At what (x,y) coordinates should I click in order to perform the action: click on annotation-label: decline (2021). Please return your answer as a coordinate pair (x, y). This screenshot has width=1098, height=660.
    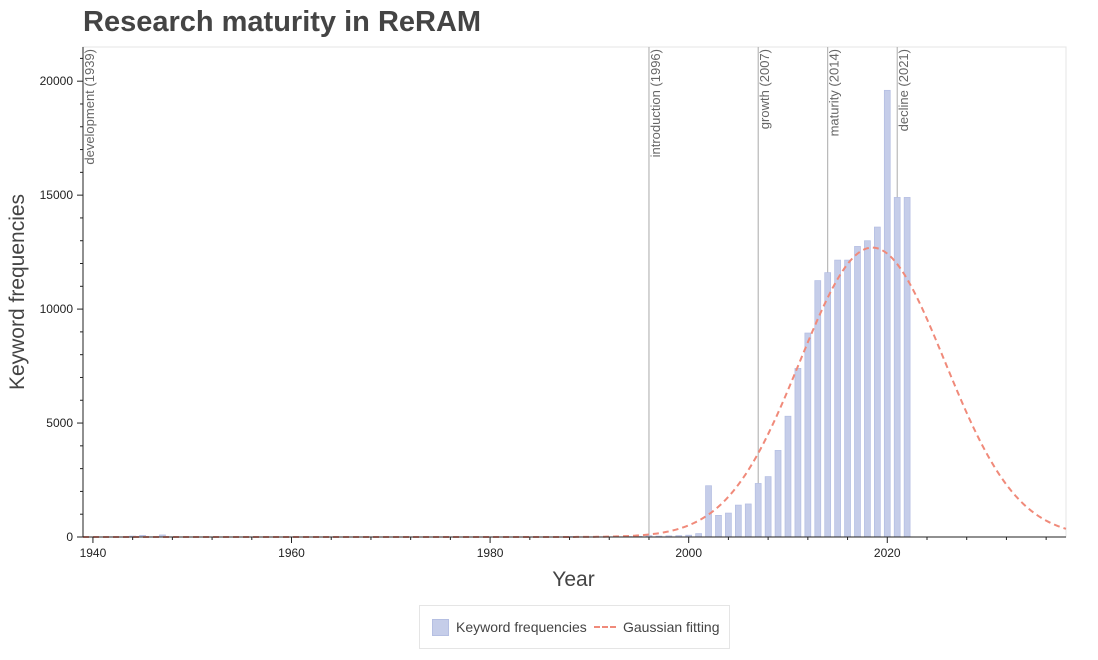
    Looking at the image, I should click on (903, 90).